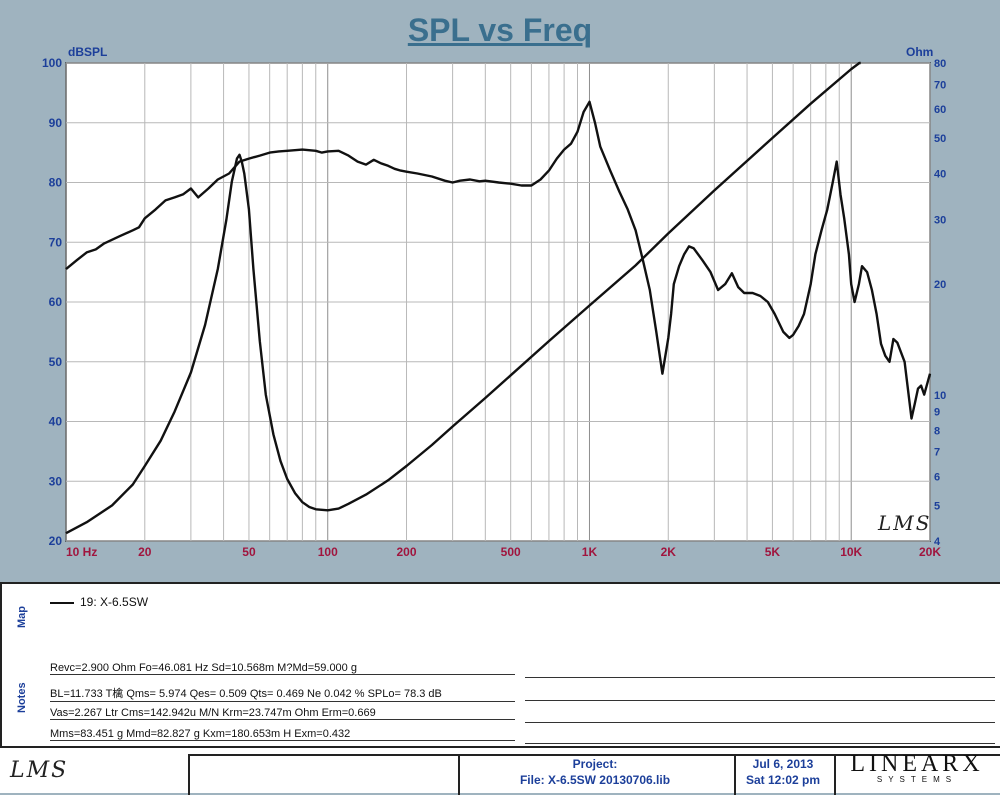  Describe the element at coordinates (904, 523) in the screenshot. I see `lms-watermark: LMS` at that location.